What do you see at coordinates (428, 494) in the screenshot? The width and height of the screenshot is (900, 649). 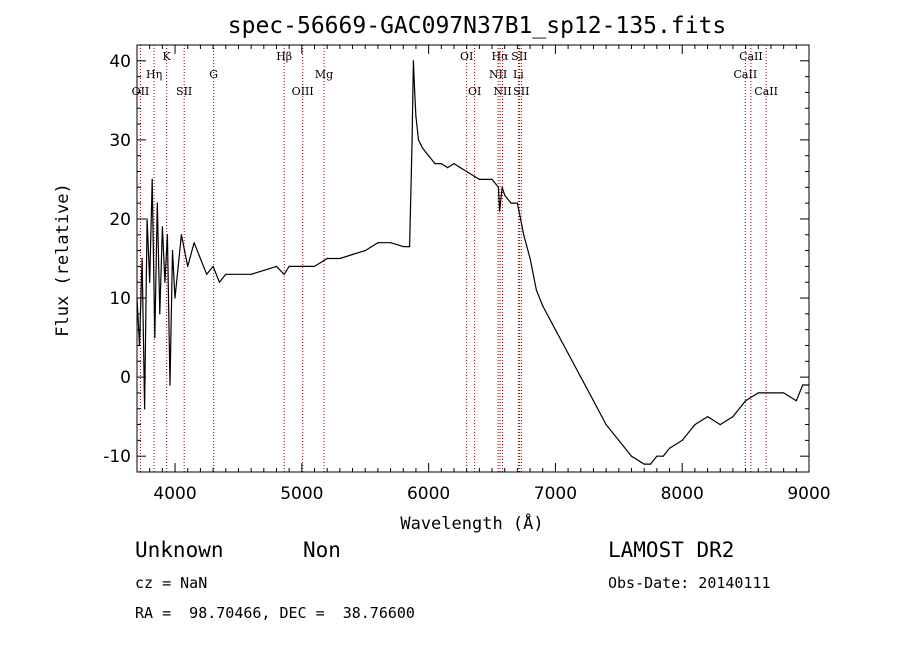 I see `x-tick-label: 6000` at bounding box center [428, 494].